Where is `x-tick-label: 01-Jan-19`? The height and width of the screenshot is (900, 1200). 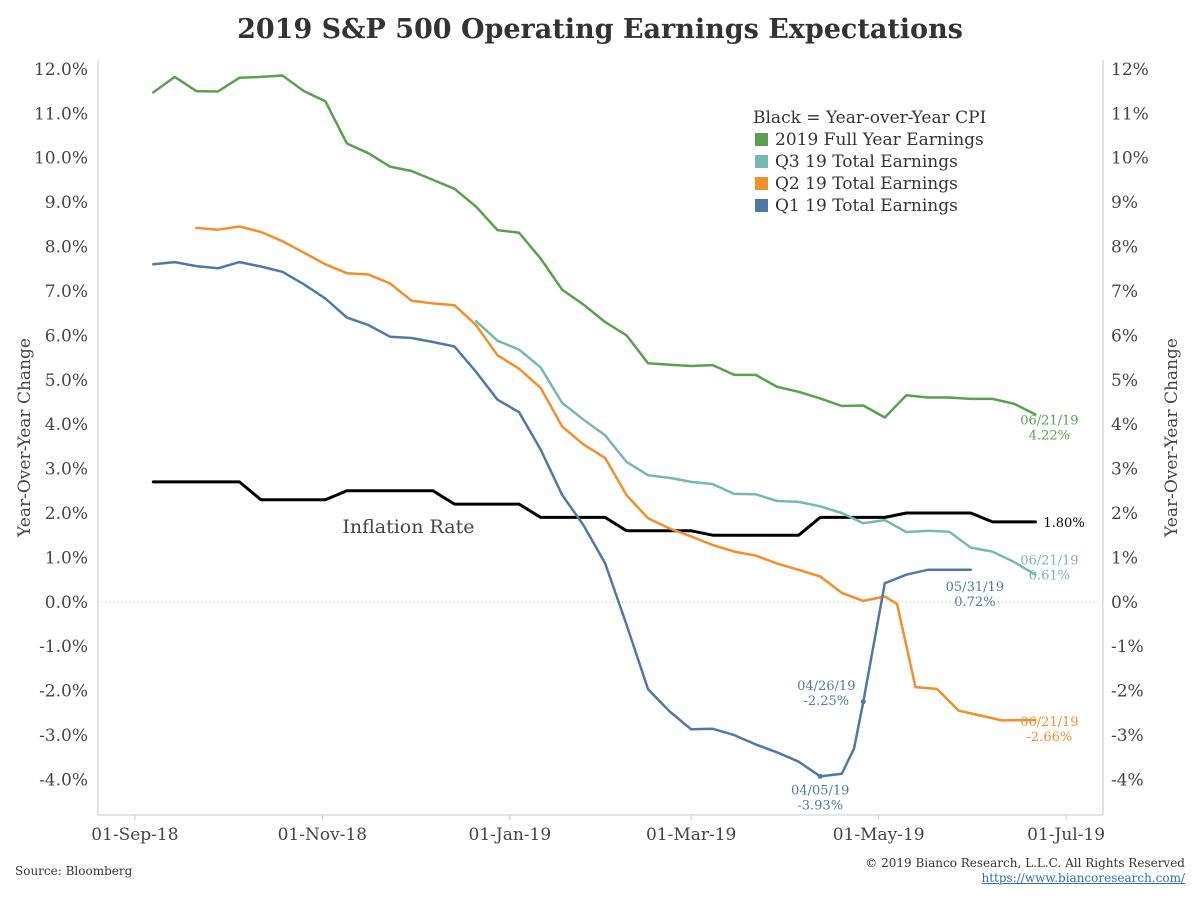
x-tick-label: 01-Jan-19 is located at coordinates (510, 835).